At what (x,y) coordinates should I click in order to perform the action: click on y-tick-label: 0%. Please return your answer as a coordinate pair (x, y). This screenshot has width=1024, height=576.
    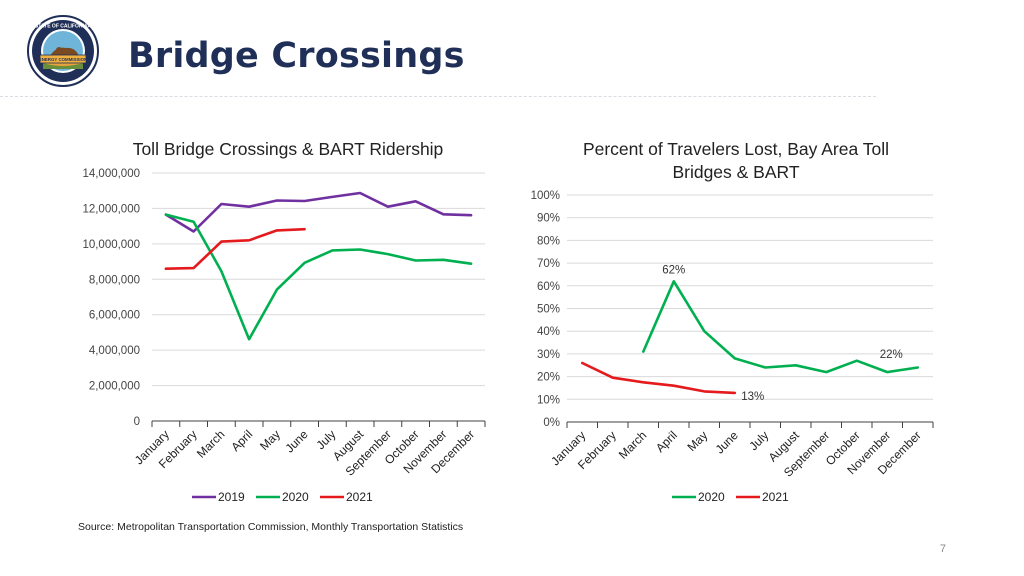
    Looking at the image, I should click on (551, 423).